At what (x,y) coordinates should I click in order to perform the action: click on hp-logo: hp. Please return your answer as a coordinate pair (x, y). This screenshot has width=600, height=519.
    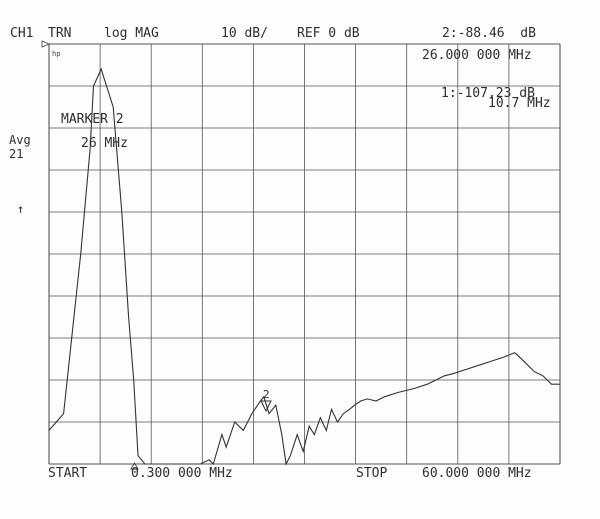
    Looking at the image, I should click on (56, 54).